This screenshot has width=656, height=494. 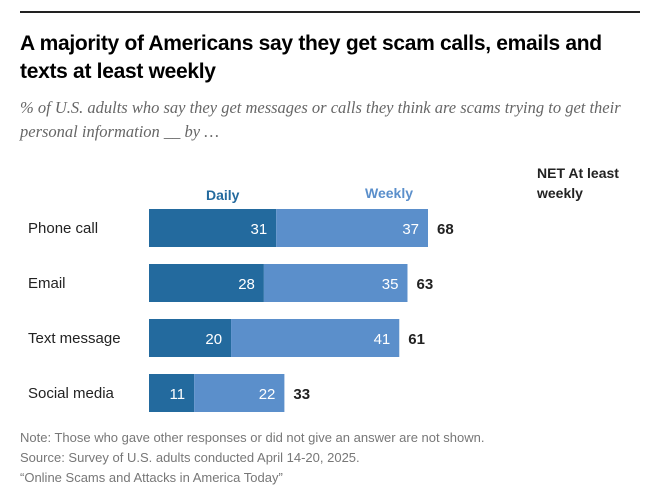 What do you see at coordinates (330, 12) in the screenshot?
I see `top-rule` at bounding box center [330, 12].